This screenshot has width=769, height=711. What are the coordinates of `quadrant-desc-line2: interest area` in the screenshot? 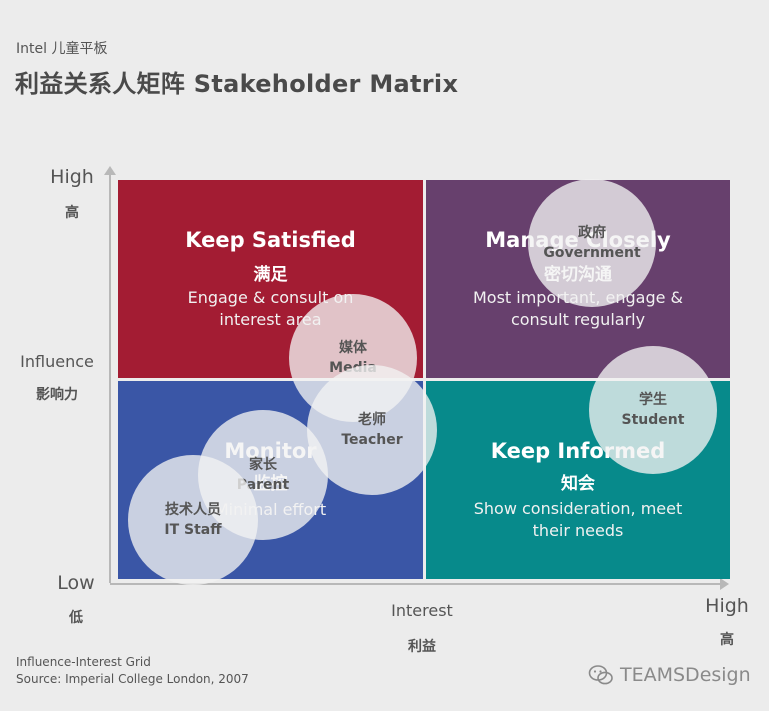 It's located at (270, 319).